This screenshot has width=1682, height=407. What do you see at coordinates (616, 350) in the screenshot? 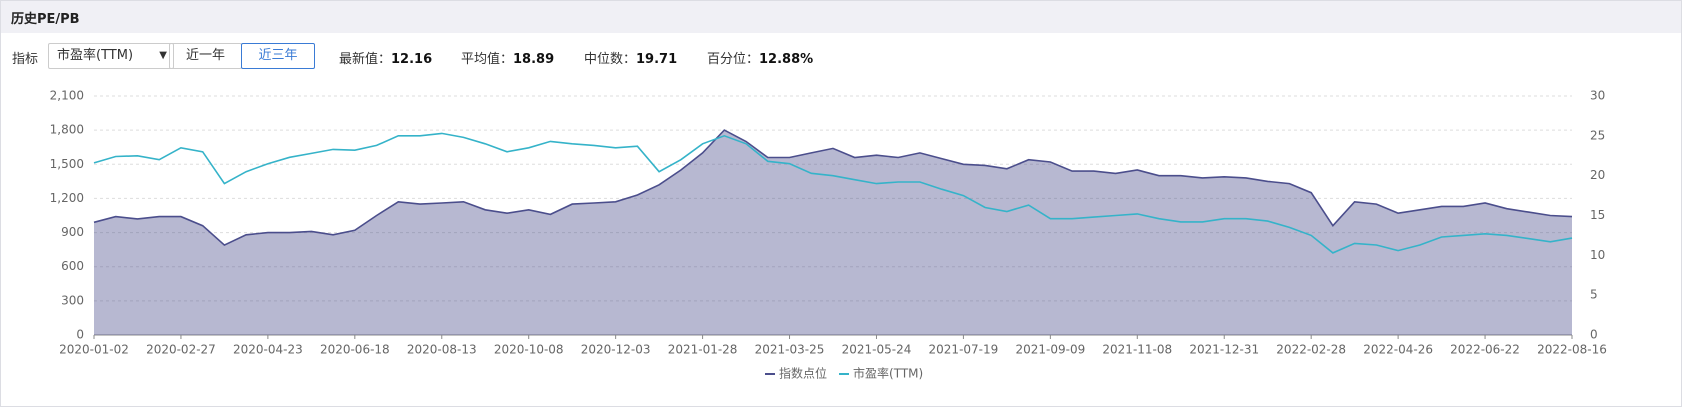
I see `x-tick-label: 2020-12-03` at bounding box center [616, 350].